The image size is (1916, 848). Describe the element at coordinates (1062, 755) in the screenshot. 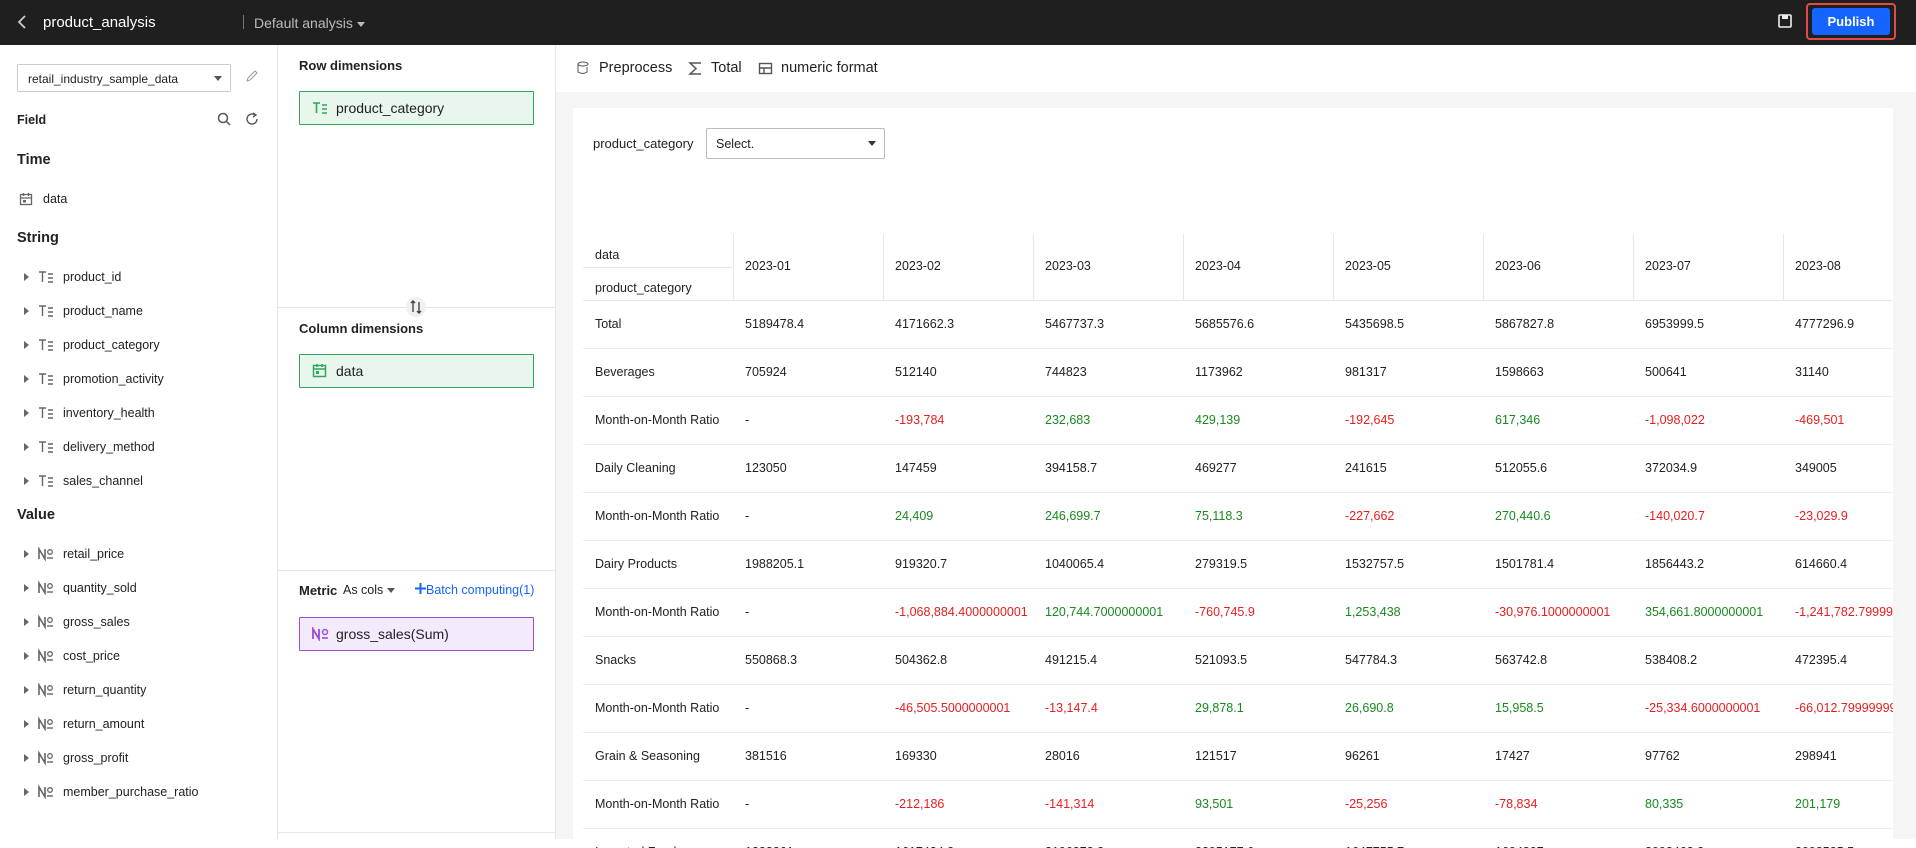

I see `cell: 28016` at that location.